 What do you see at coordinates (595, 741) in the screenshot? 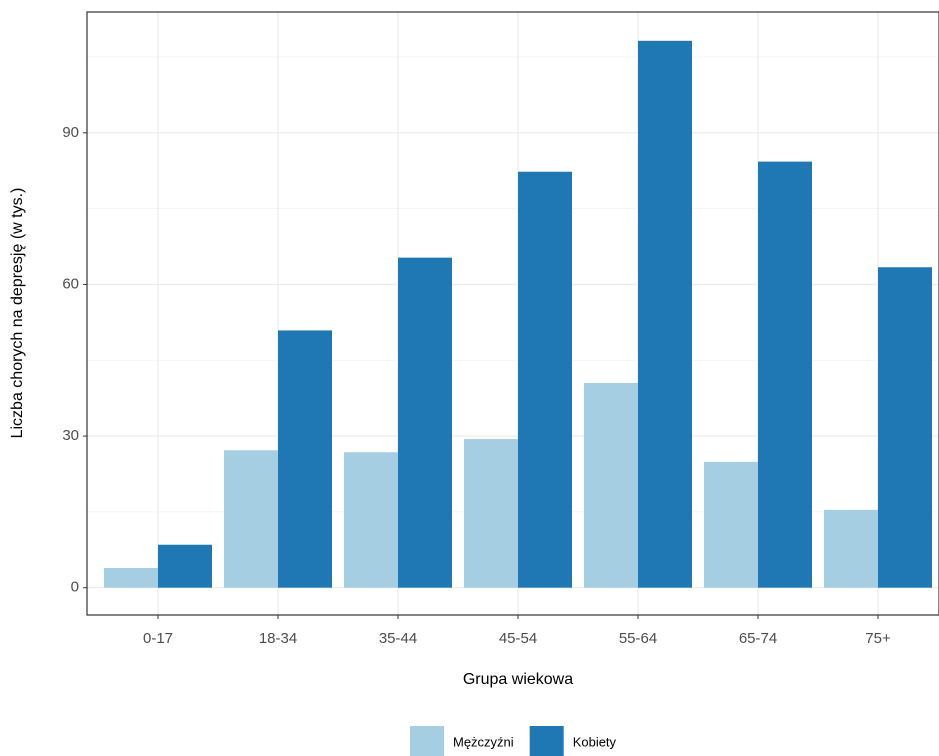
I see `legend-label: Kobiety` at bounding box center [595, 741].